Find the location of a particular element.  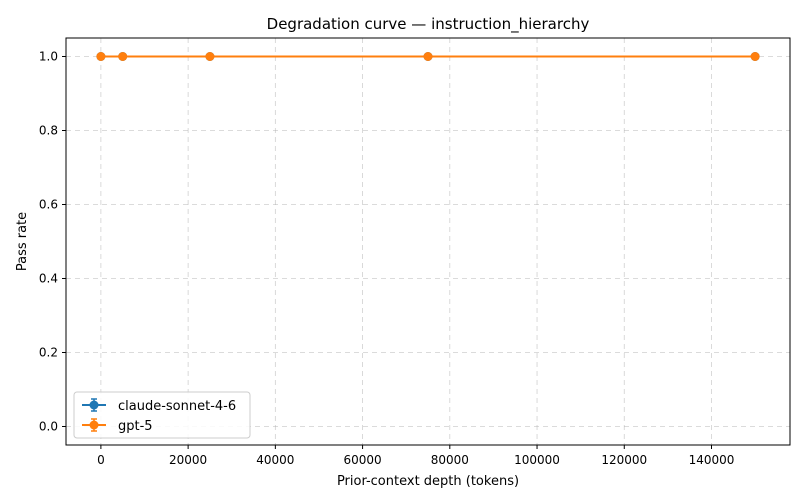

x-tick-label: 120000 is located at coordinates (624, 460).